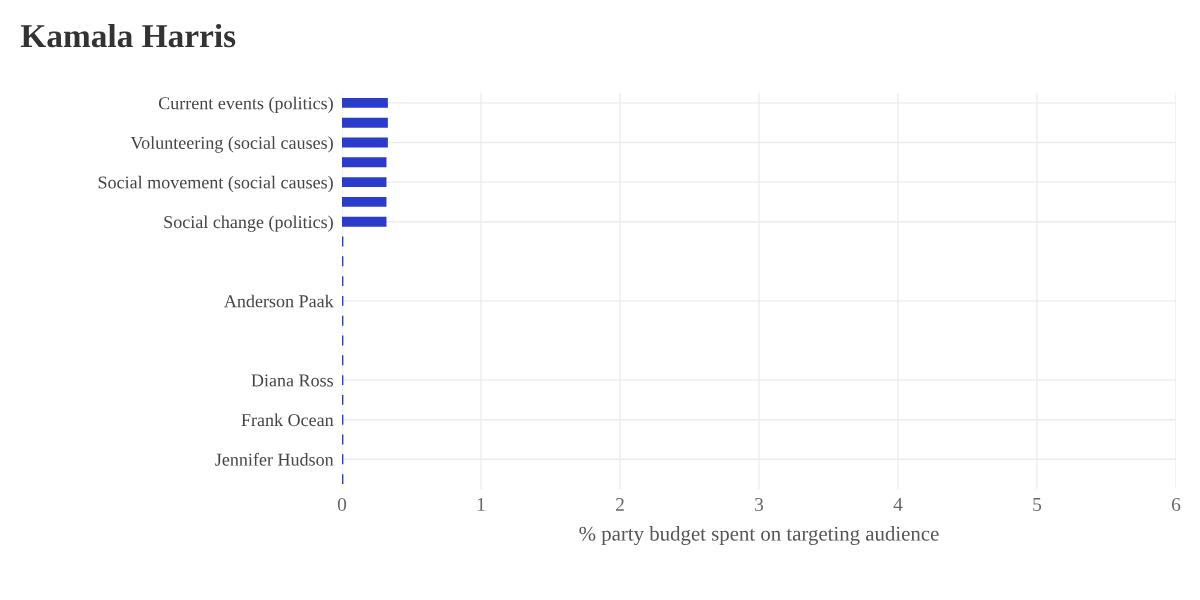 The image size is (1200, 600). I want to click on y-tick-label: Jennifer Hudson, so click(274, 459).